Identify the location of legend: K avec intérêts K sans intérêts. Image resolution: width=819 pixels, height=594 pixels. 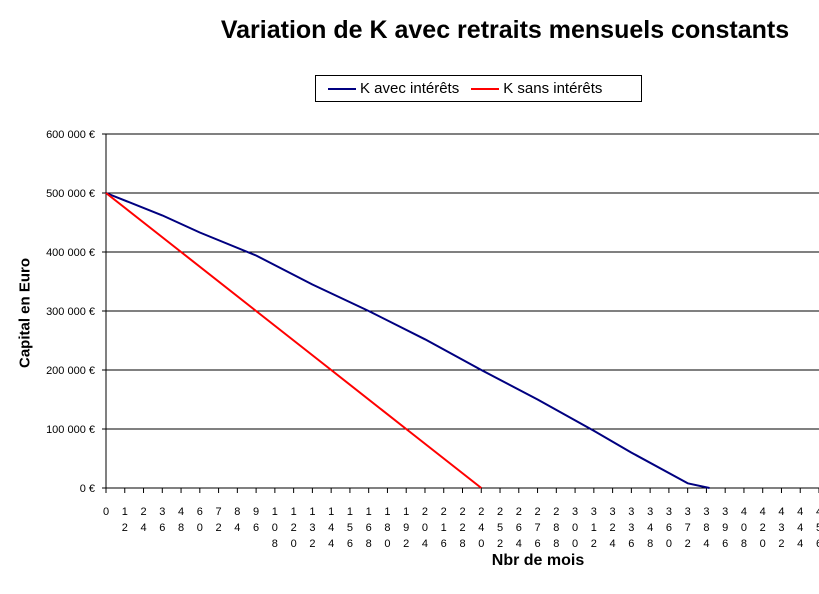
(478, 88).